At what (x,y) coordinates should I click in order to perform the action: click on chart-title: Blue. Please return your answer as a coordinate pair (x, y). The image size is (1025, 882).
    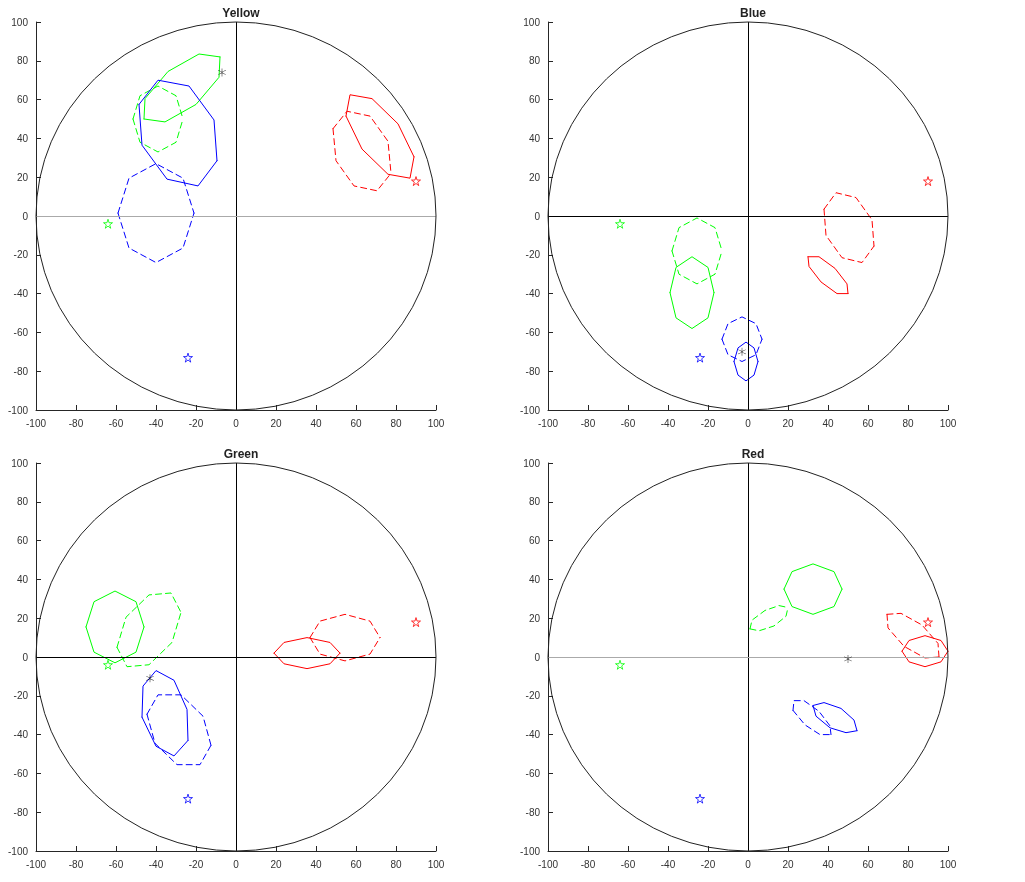
    Looking at the image, I should click on (753, 13).